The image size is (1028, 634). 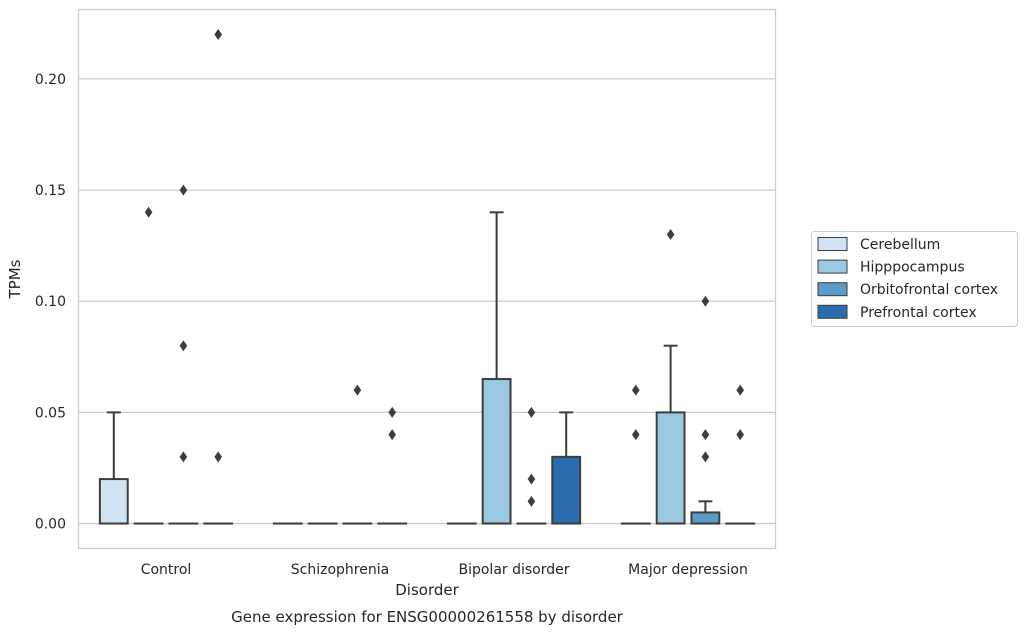 What do you see at coordinates (900, 245) in the screenshot?
I see `legend-label: Cerebellum` at bounding box center [900, 245].